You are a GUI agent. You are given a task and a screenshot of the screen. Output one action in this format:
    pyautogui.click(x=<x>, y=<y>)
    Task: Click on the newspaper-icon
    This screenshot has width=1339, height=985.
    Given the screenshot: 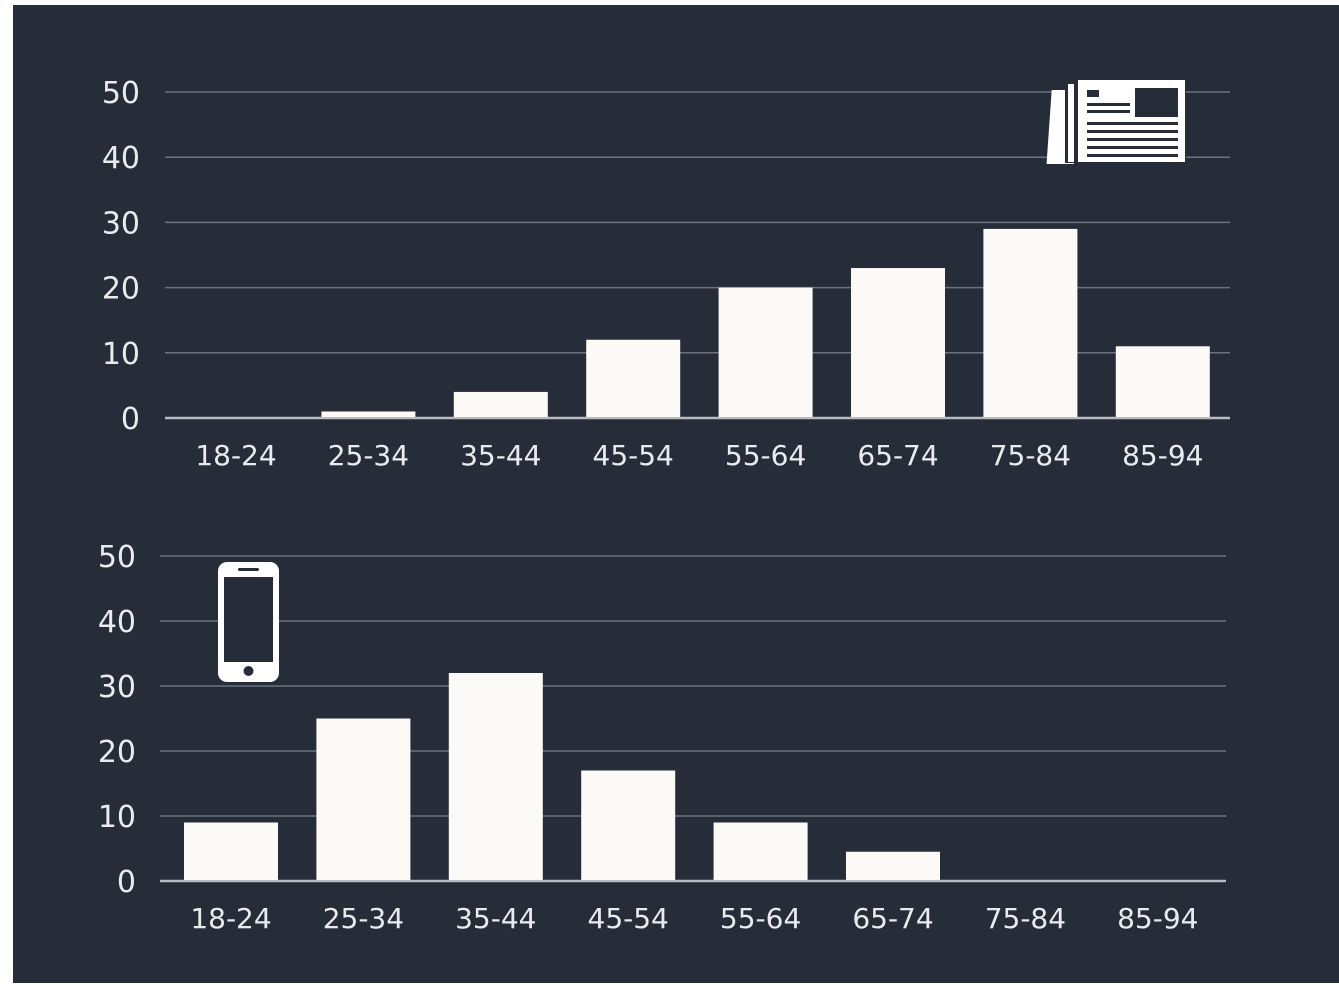 What is the action you would take?
    pyautogui.click(x=1116, y=122)
    